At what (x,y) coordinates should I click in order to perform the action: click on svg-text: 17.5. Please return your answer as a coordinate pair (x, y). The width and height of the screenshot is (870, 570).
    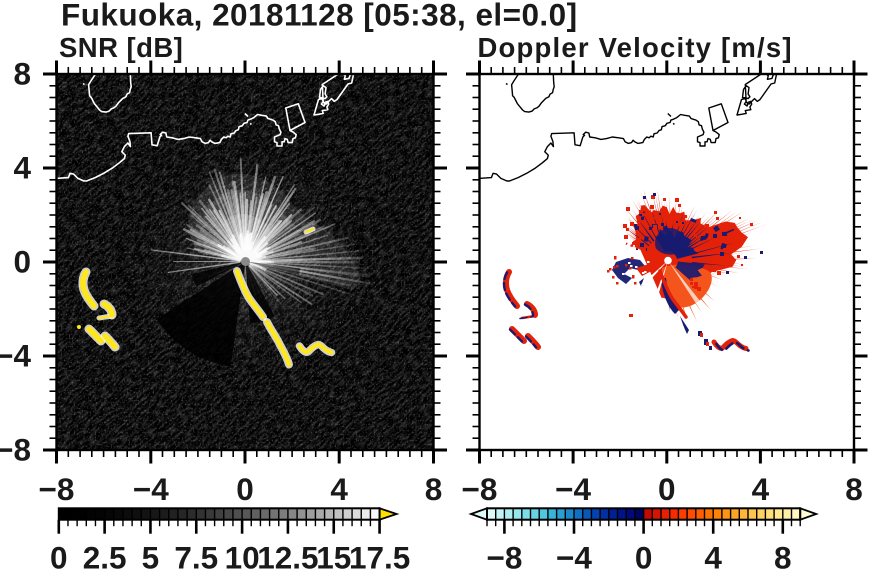
    Looking at the image, I should click on (379, 555).